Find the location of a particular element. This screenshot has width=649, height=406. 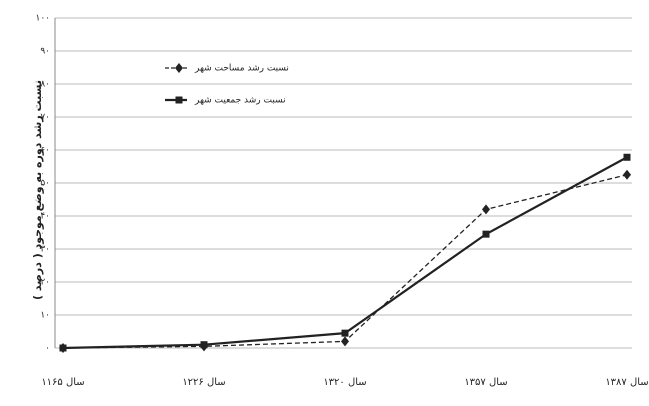

x-tick-label: سال ۱۳۲۰ is located at coordinates (344, 382).